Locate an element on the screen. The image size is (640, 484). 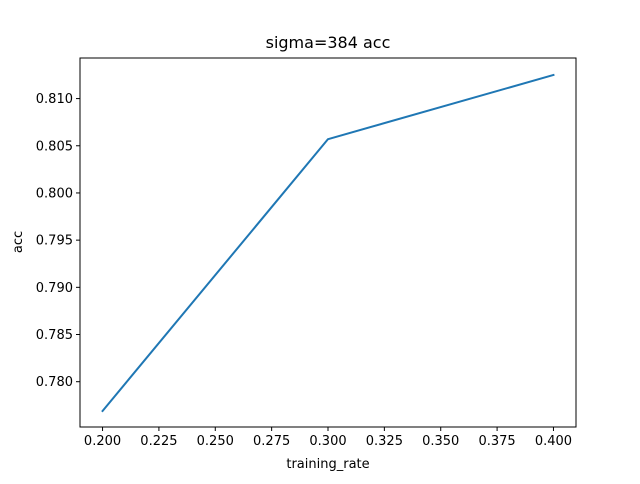
y-tick-label: 0.780 is located at coordinates (54, 382).